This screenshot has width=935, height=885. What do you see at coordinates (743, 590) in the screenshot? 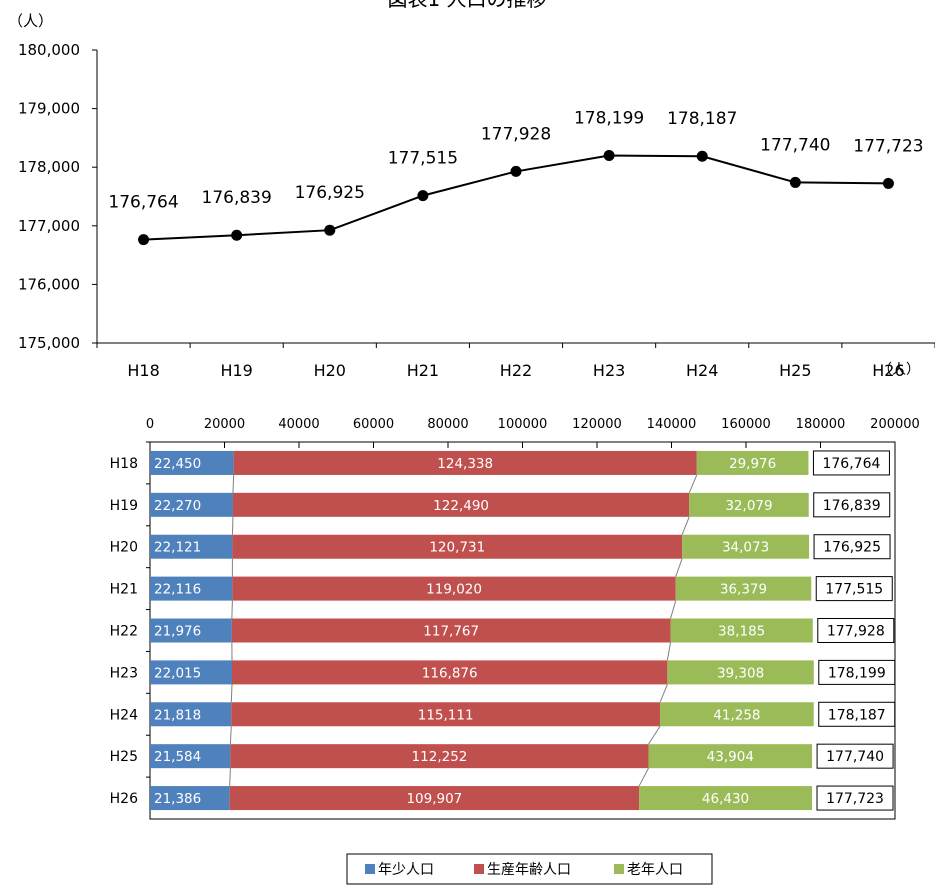
I see `bar-label: 36,379` at bounding box center [743, 590].